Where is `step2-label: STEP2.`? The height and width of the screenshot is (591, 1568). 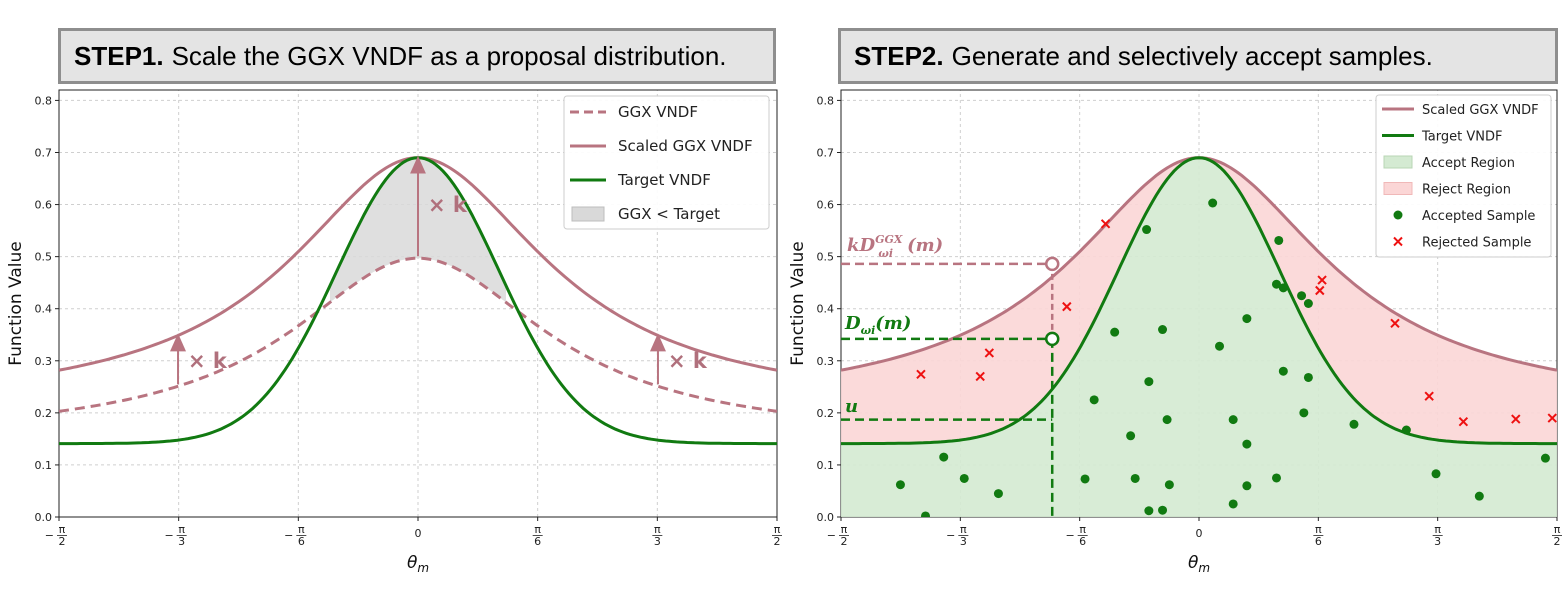 step2-label: STEP2. is located at coordinates (899, 55).